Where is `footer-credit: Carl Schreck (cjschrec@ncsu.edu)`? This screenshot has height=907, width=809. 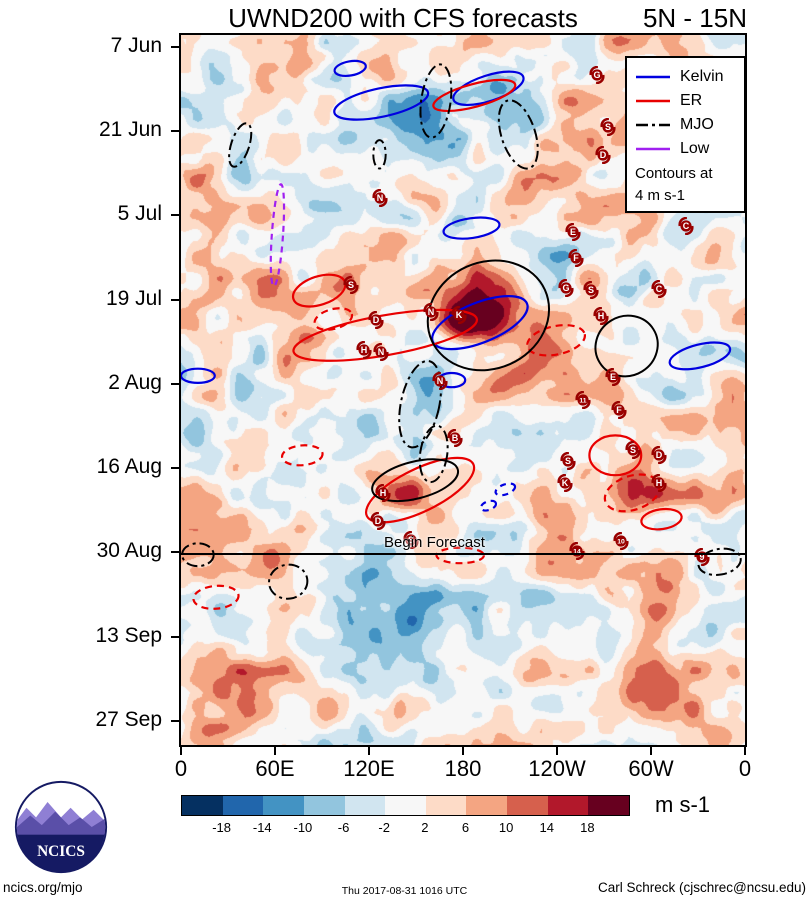
footer-credit: Carl Schreck (cjschrec@ncsu.edu) is located at coordinates (701, 887).